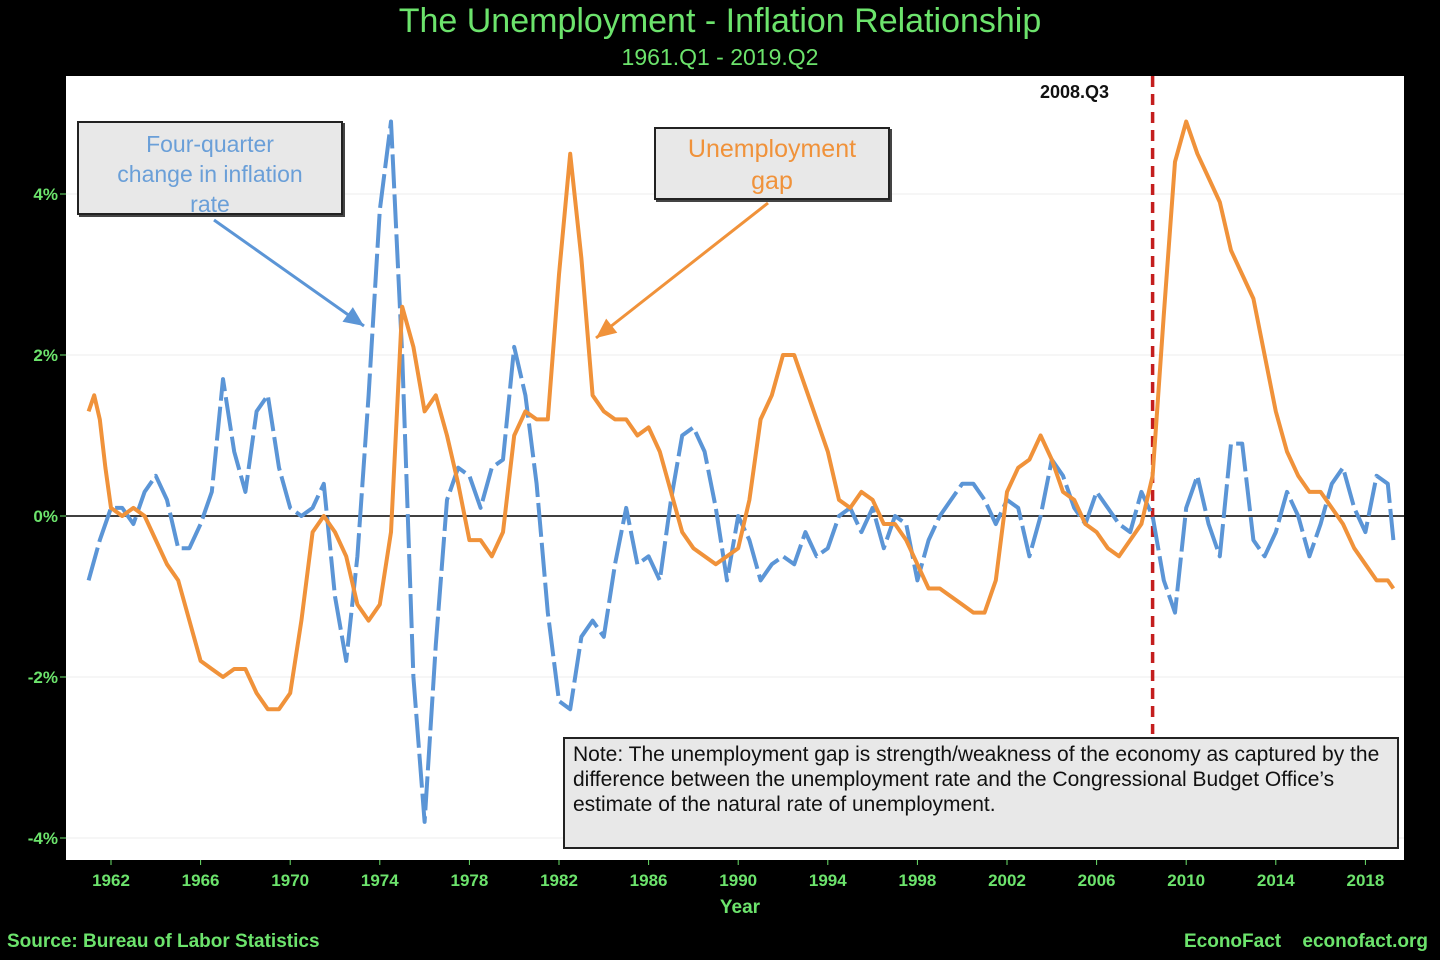 This screenshot has height=960, width=1440. I want to click on y-tick-label: -4%, so click(43, 838).